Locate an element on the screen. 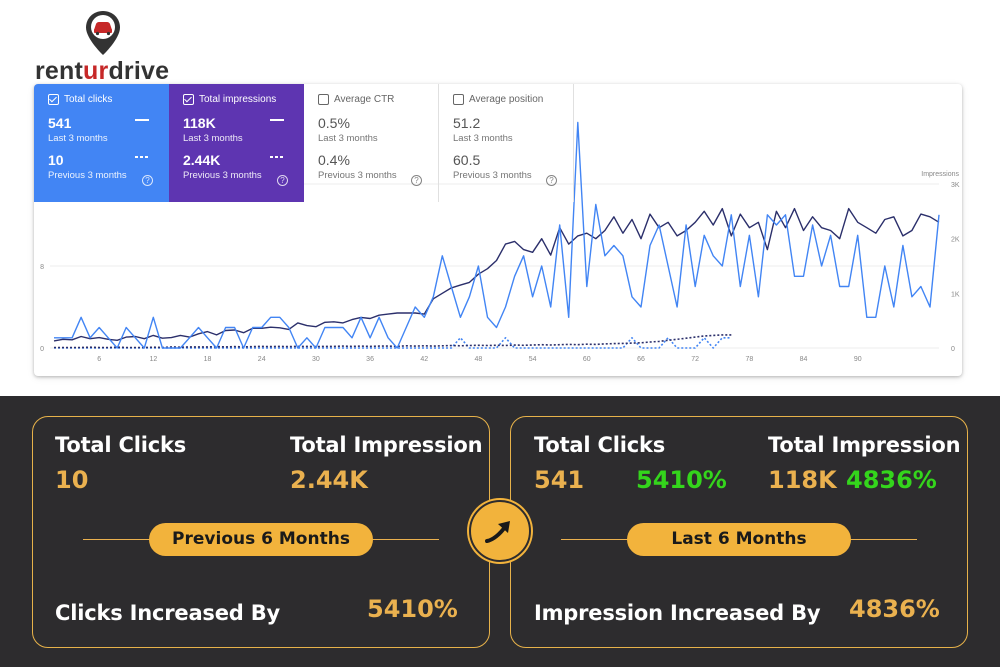 This screenshot has height=667, width=1000. clicks-growth: 5410% is located at coordinates (681, 480).